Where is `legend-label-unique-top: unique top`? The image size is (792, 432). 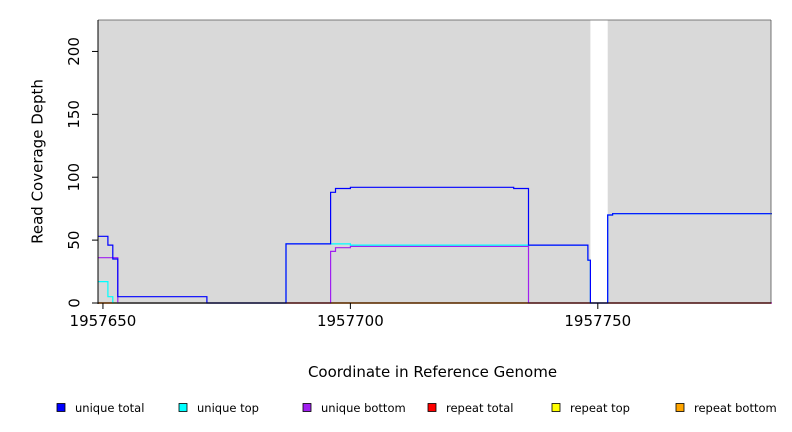 legend-label-unique-top: unique top is located at coordinates (228, 408).